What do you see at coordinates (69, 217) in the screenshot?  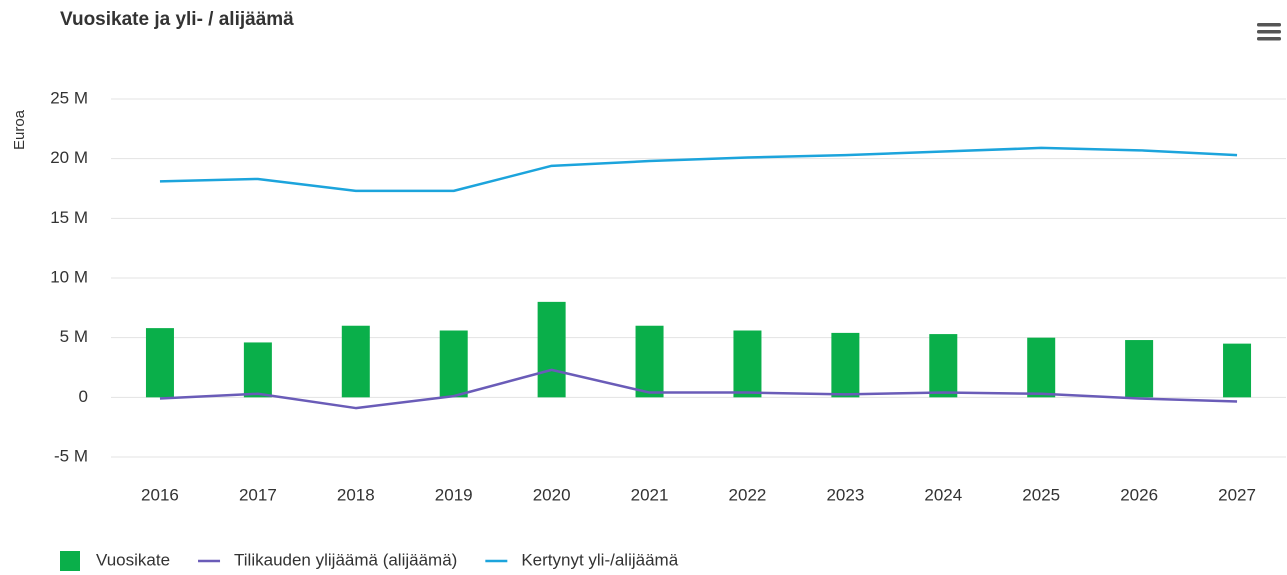 I see `y-tick-label: 15 M` at bounding box center [69, 217].